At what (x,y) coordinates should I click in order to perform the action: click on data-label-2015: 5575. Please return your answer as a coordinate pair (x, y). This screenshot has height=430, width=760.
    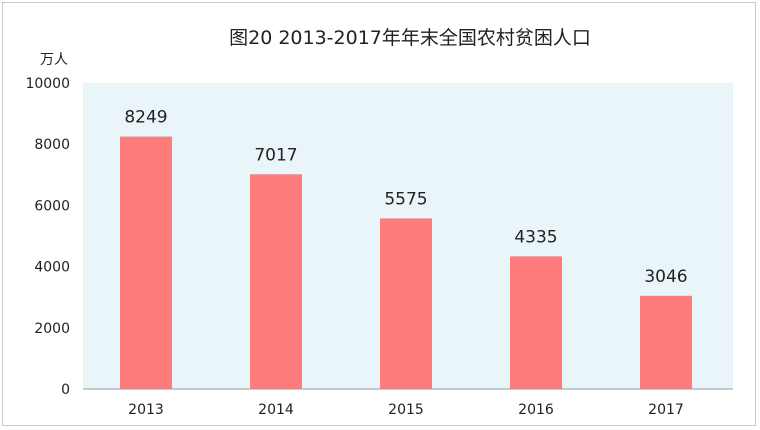
    Looking at the image, I should click on (405, 199).